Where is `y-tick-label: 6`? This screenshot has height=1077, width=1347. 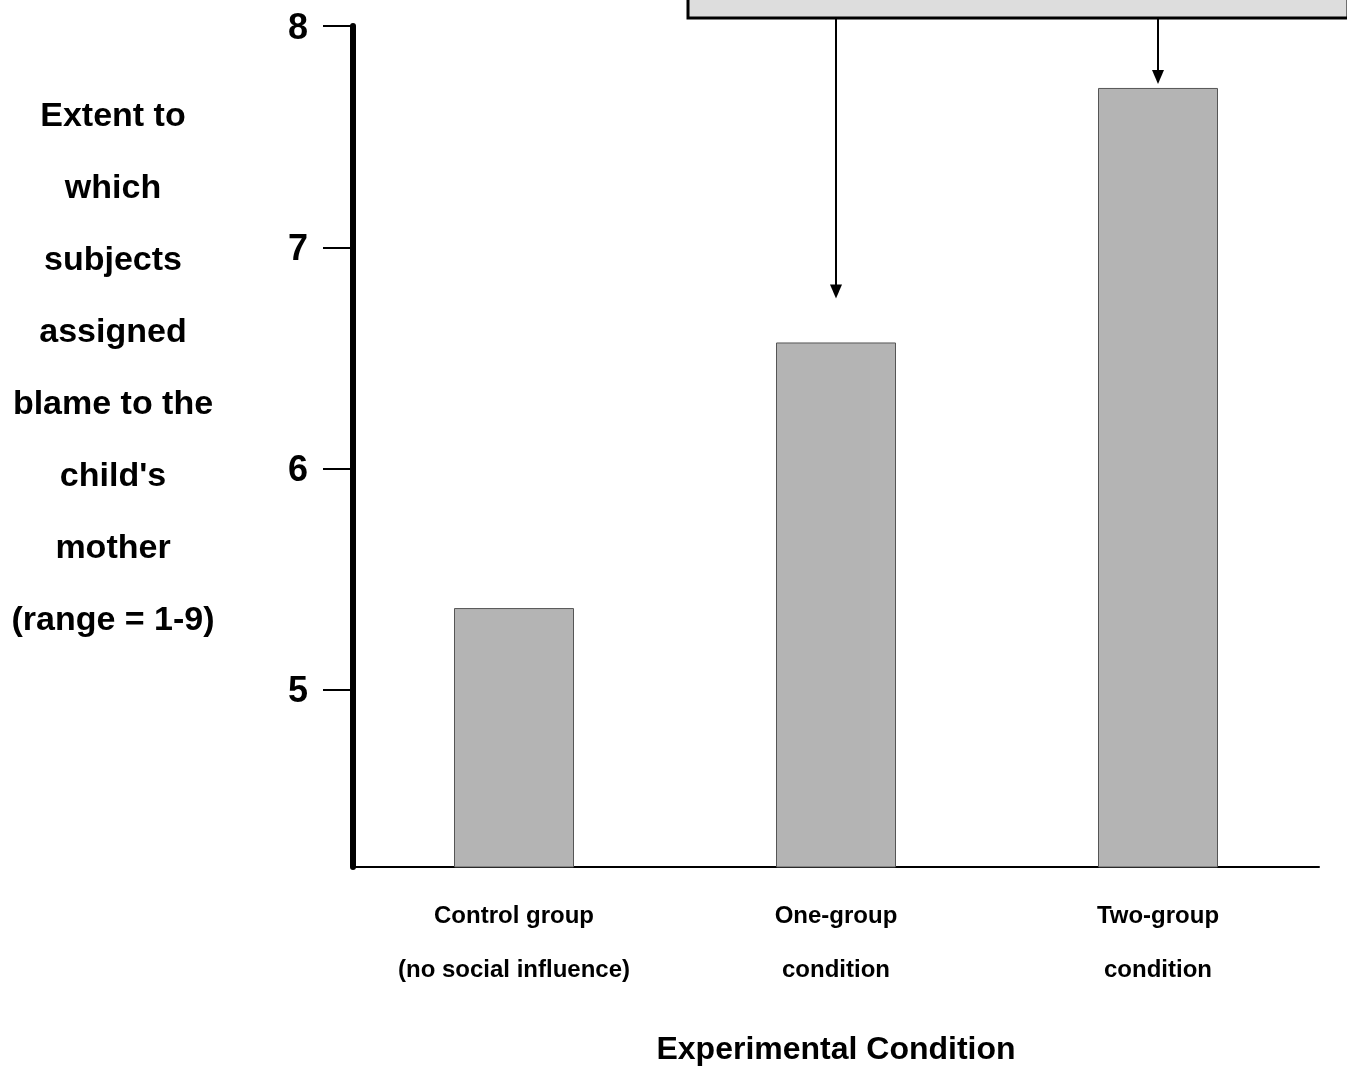
y-tick-label: 6 is located at coordinates (297, 469).